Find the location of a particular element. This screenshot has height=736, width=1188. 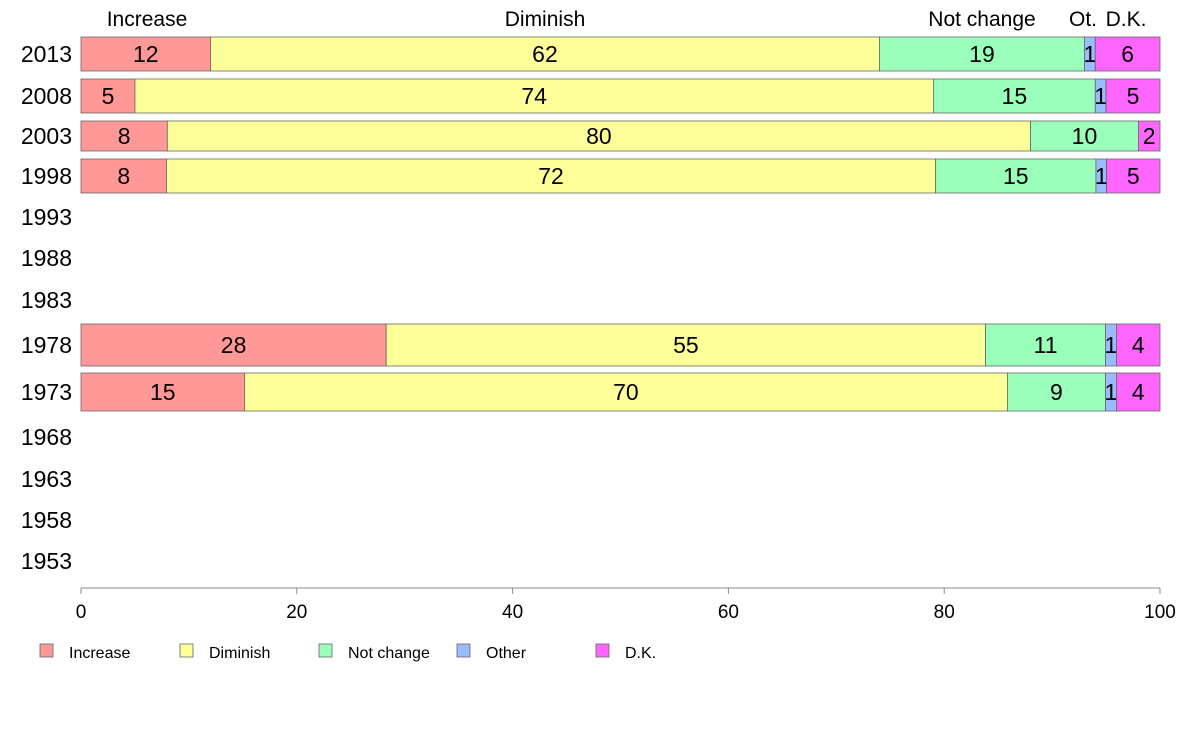

year-label-1993: 1993 is located at coordinates (46, 217).